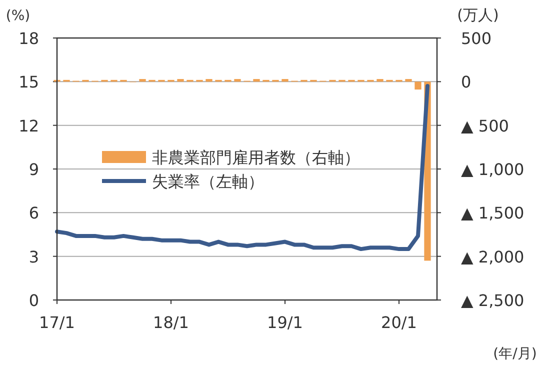 This screenshot has height=365, width=550. Describe the element at coordinates (33, 169) in the screenshot. I see `y-tick-label: 9` at that location.